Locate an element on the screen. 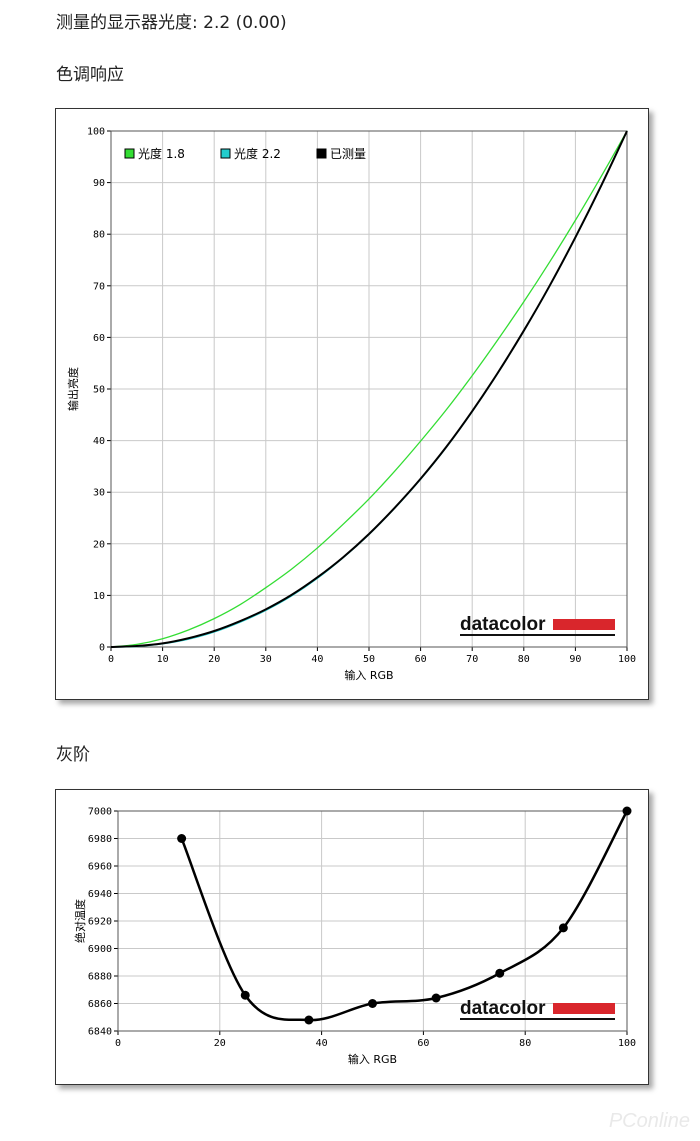  y-tick-label: 50 is located at coordinates (99, 390).